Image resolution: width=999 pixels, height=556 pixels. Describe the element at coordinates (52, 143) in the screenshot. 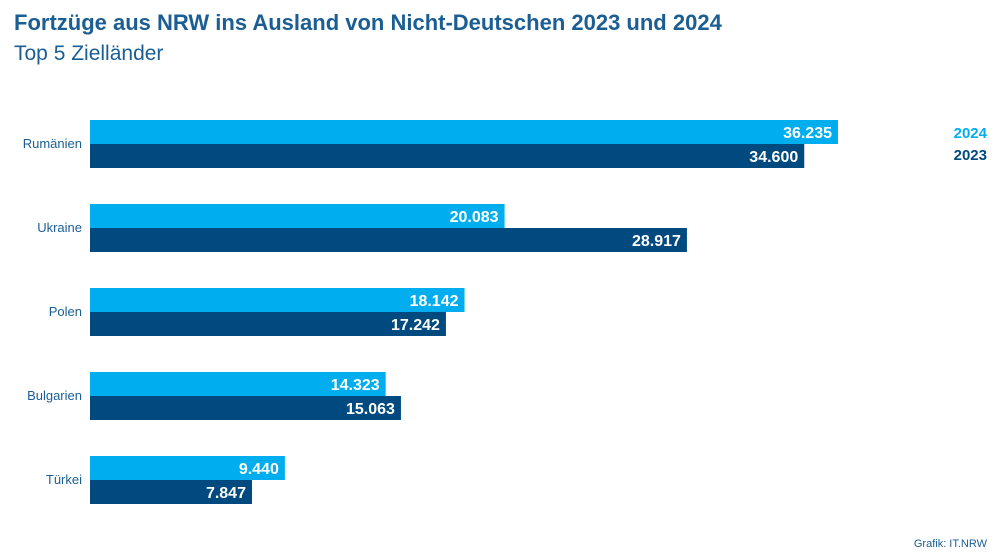

I see `category-label: Rumänien` at that location.